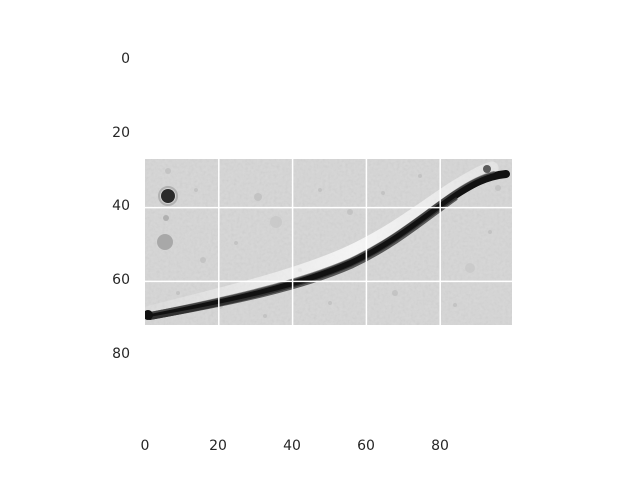 The image size is (640, 480). I want to click on y-tick-label: 60, so click(121, 280).